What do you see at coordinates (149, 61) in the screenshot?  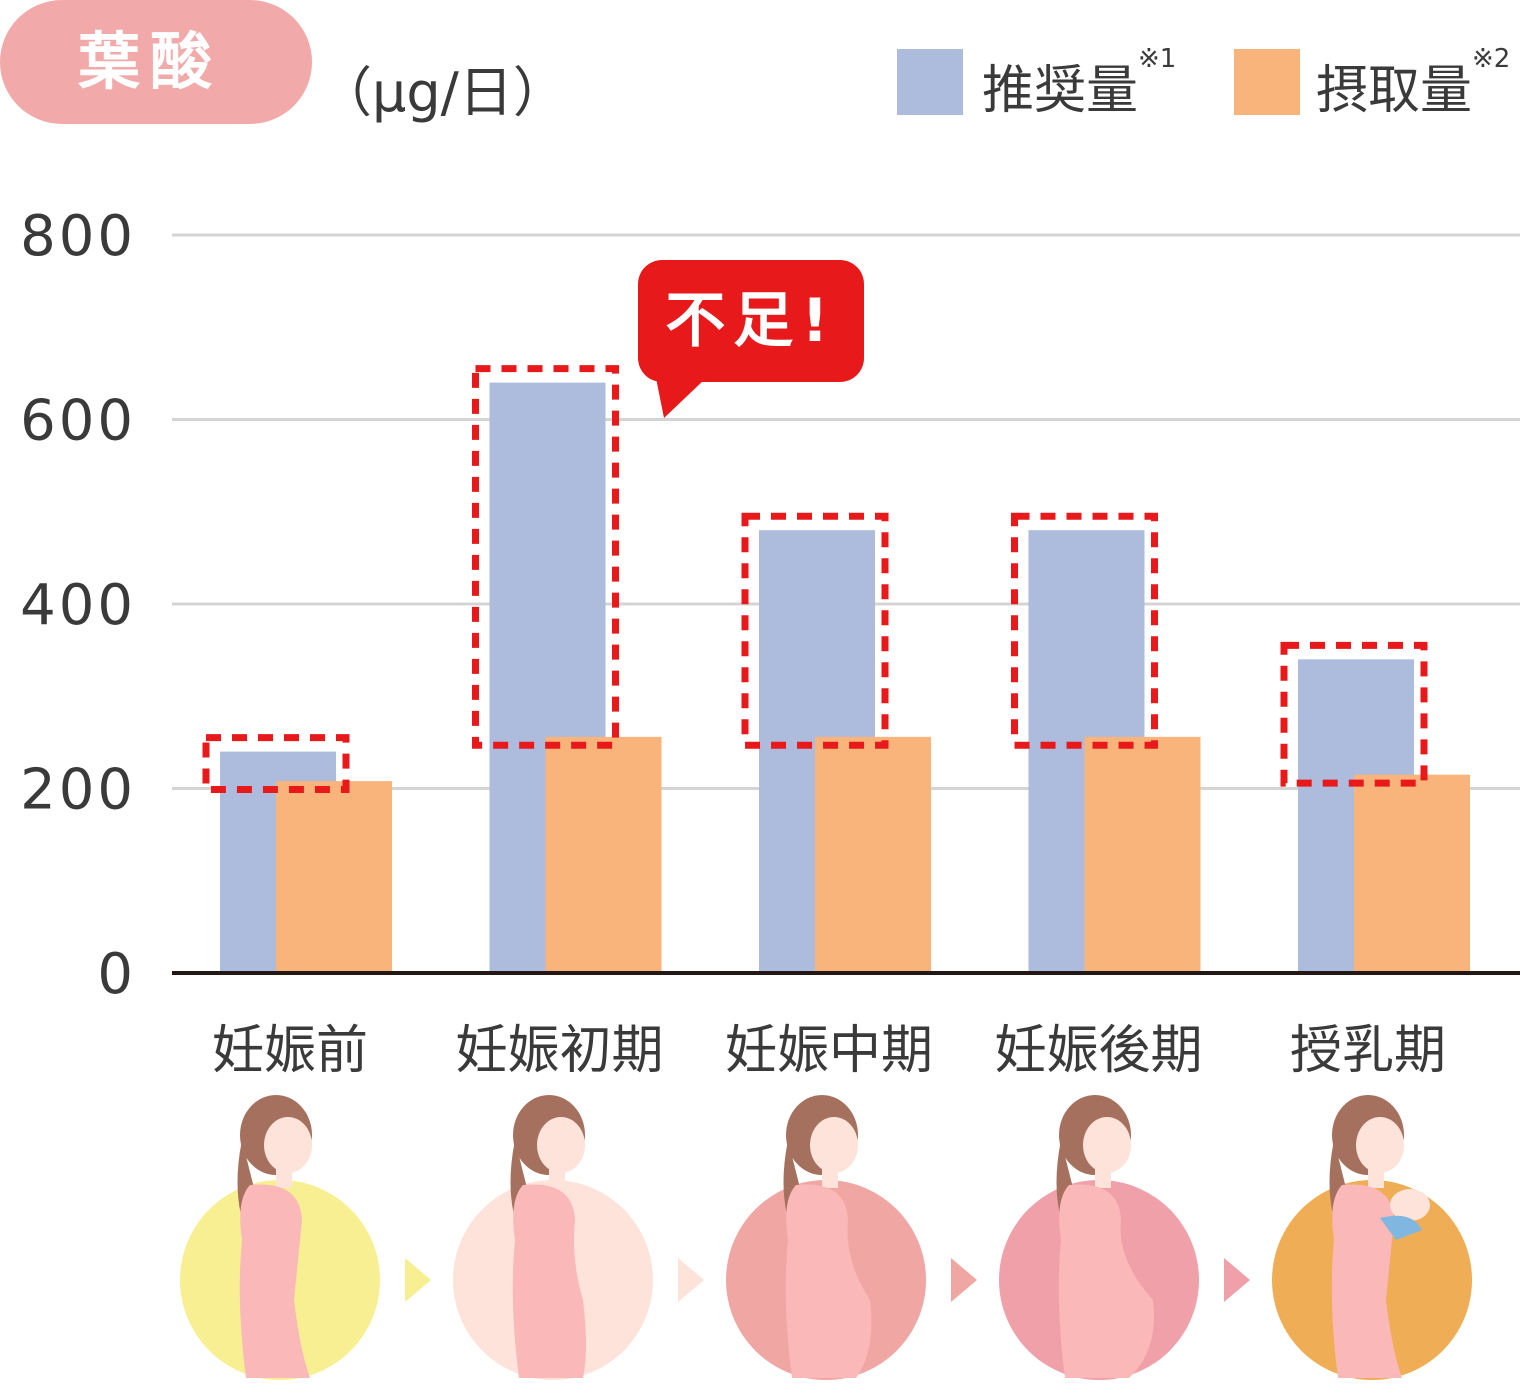 I see `nutrient-label: 葉酸` at bounding box center [149, 61].